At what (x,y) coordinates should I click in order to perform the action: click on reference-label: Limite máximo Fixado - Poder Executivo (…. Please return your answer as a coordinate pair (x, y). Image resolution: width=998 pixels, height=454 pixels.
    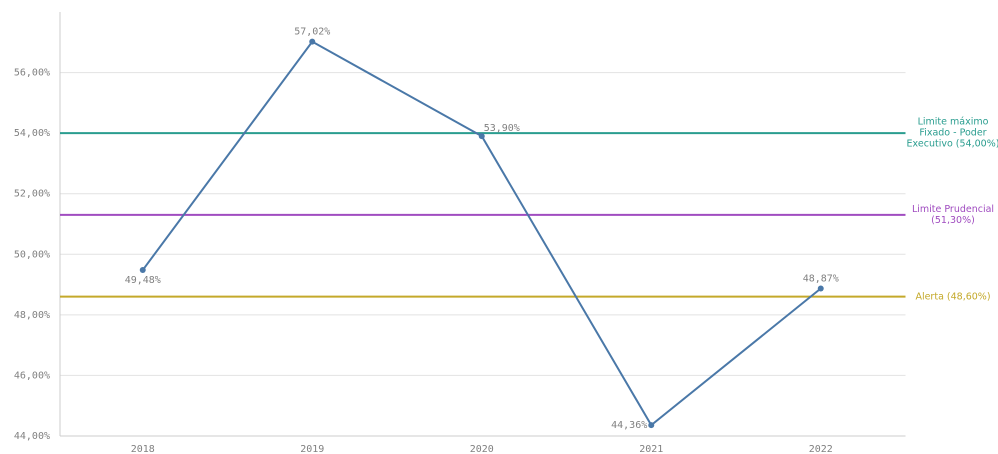
    Looking at the image, I should click on (952, 133).